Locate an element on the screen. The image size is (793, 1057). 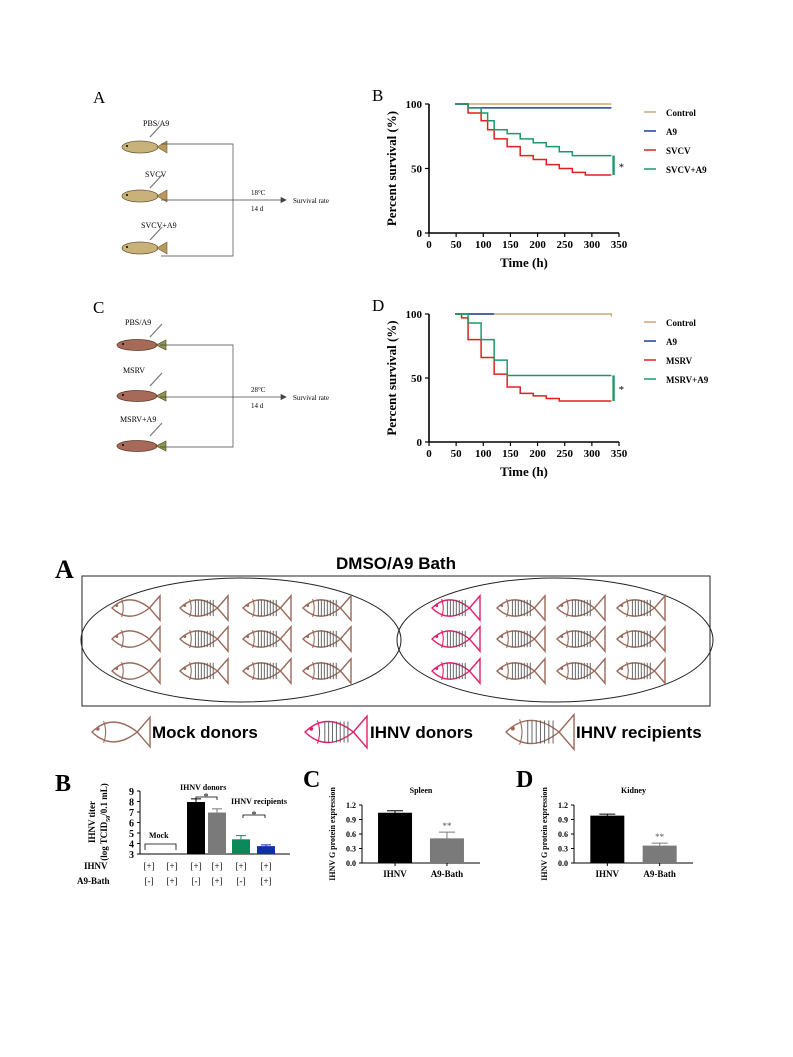
legend-label-ihnv-donors: IHNV donors is located at coordinates (421, 732).